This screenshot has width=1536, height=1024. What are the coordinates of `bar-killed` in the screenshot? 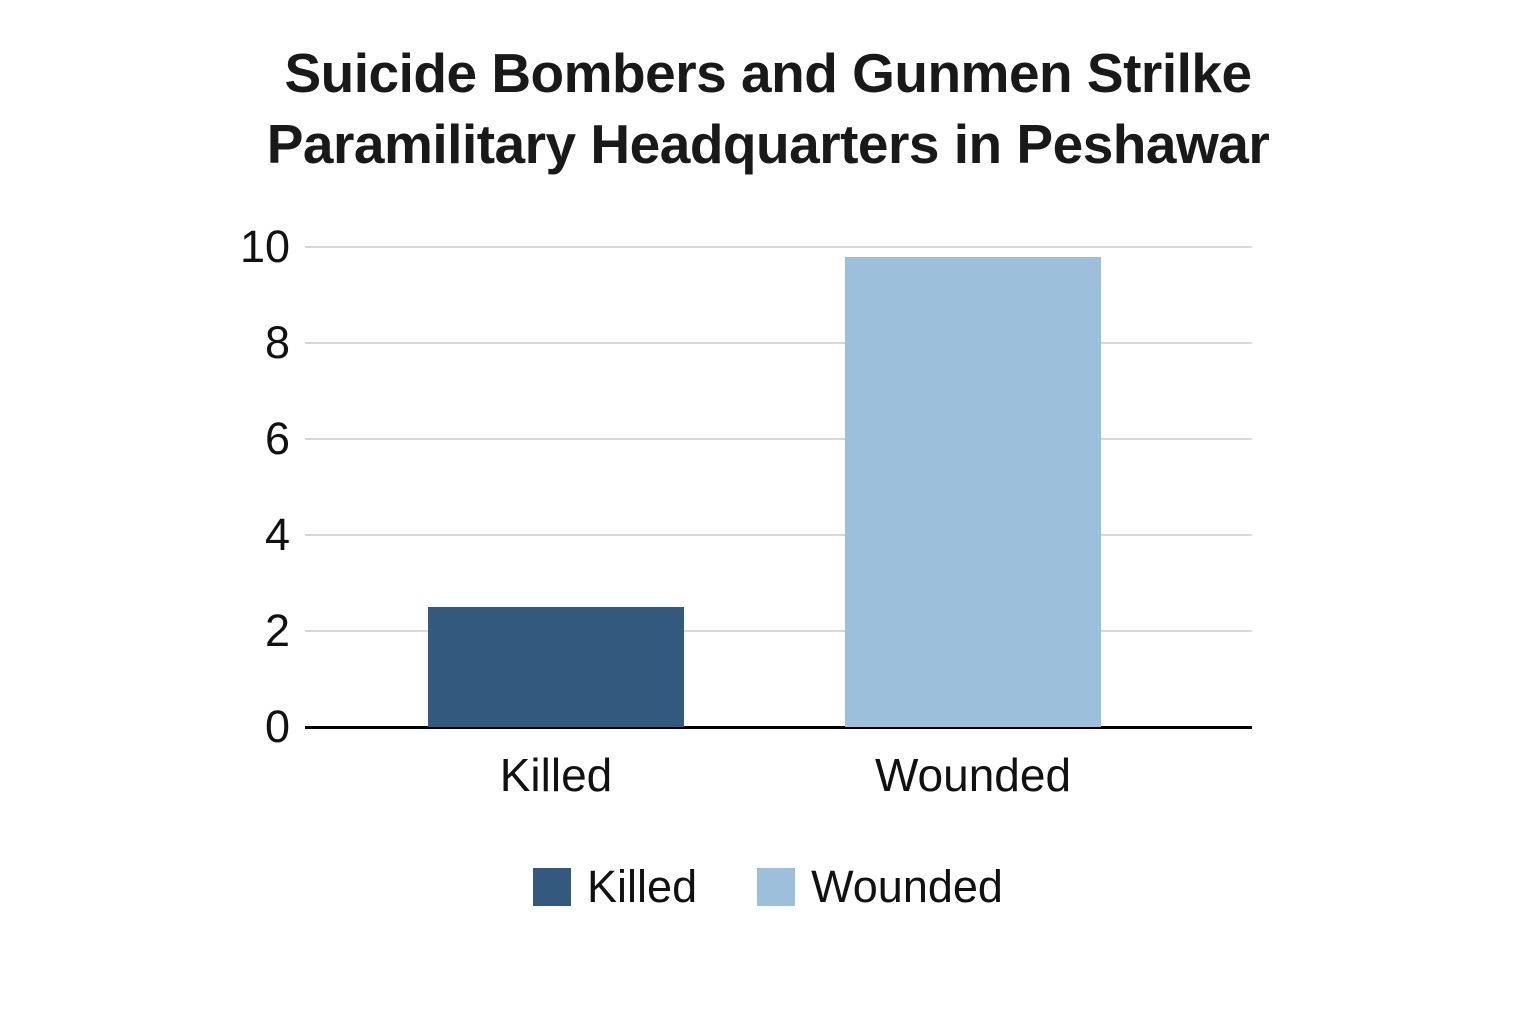 It's located at (556, 667).